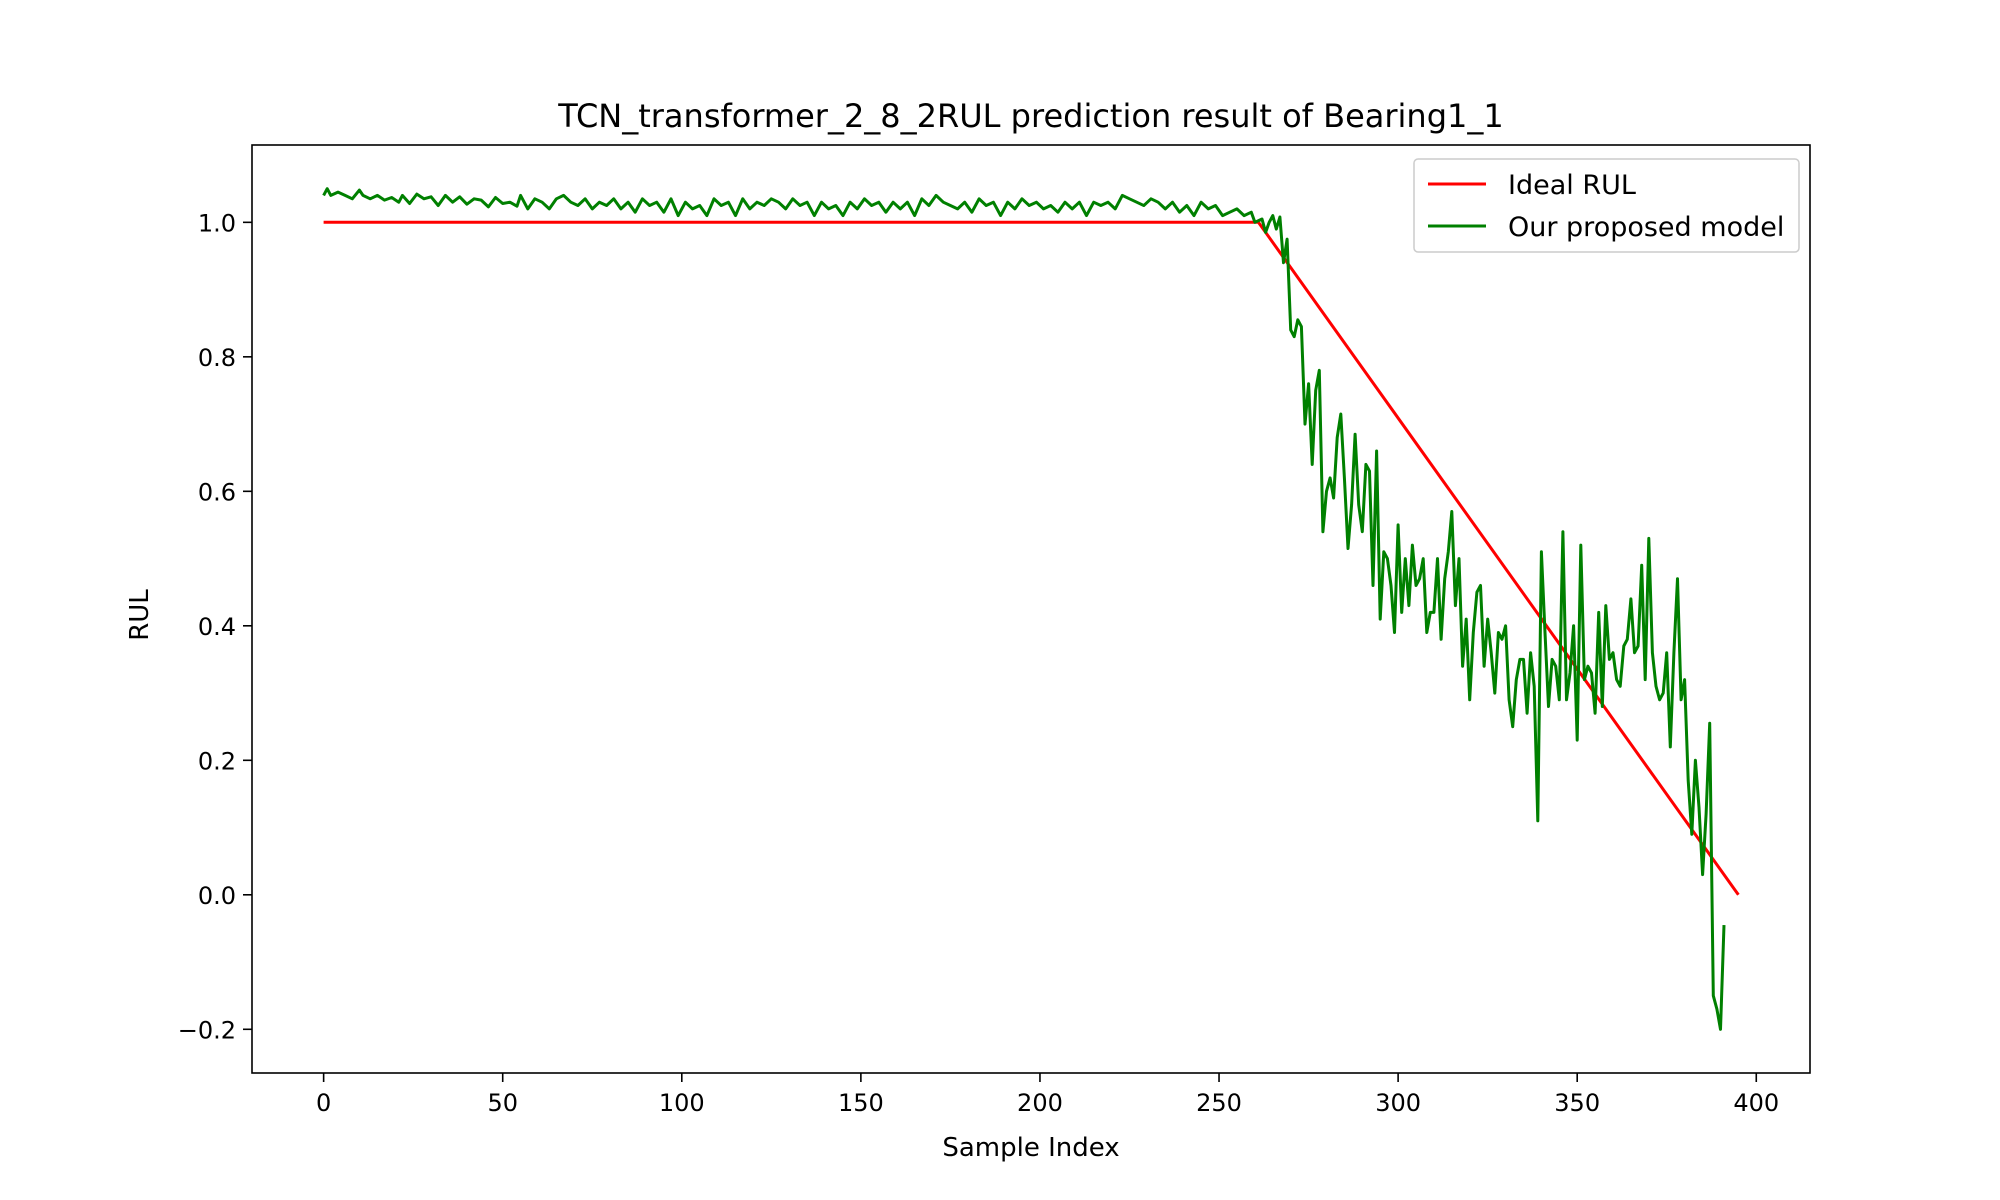 The height and width of the screenshot is (1200, 2000). Describe the element at coordinates (217, 492) in the screenshot. I see `y-tick-label: 0.6` at that location.